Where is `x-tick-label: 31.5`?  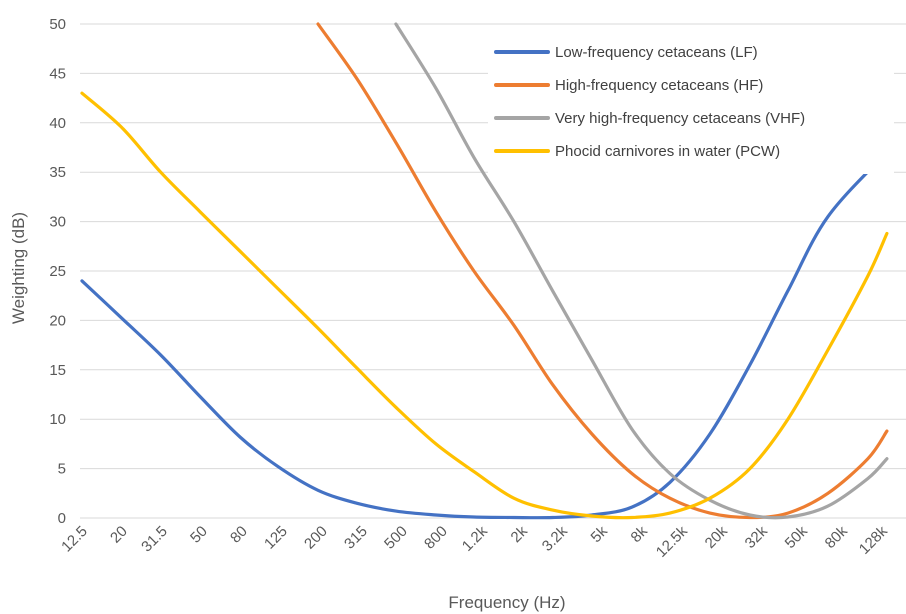
x-tick-label: 31.5 is located at coordinates (154, 539).